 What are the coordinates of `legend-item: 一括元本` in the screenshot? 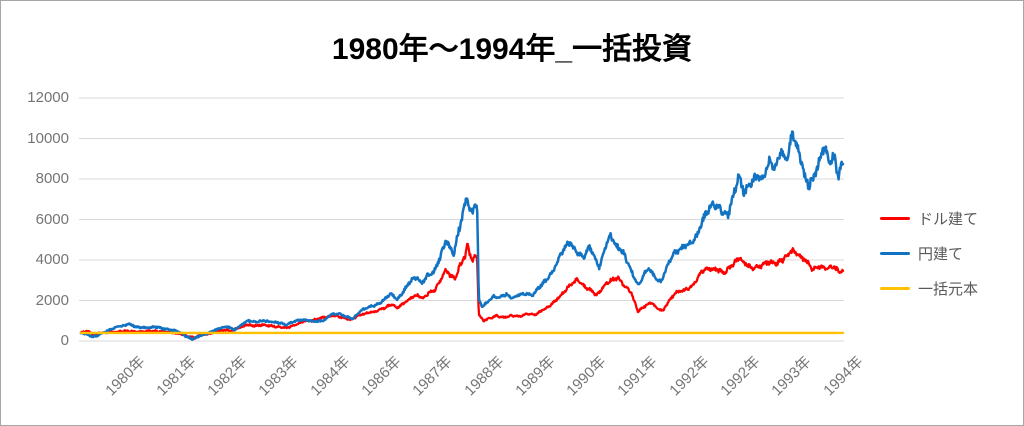 It's located at (929, 288).